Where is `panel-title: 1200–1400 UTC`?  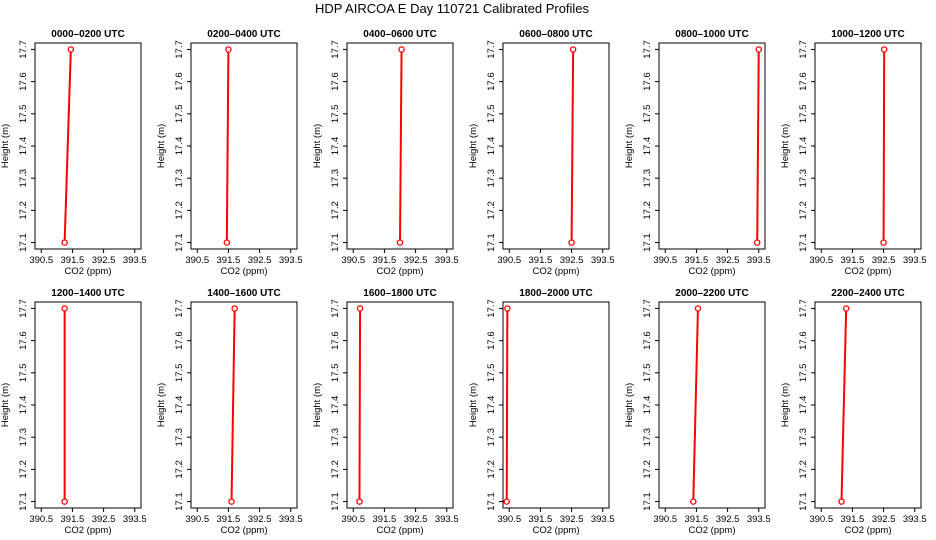
panel-title: 1200–1400 UTC is located at coordinates (87, 293).